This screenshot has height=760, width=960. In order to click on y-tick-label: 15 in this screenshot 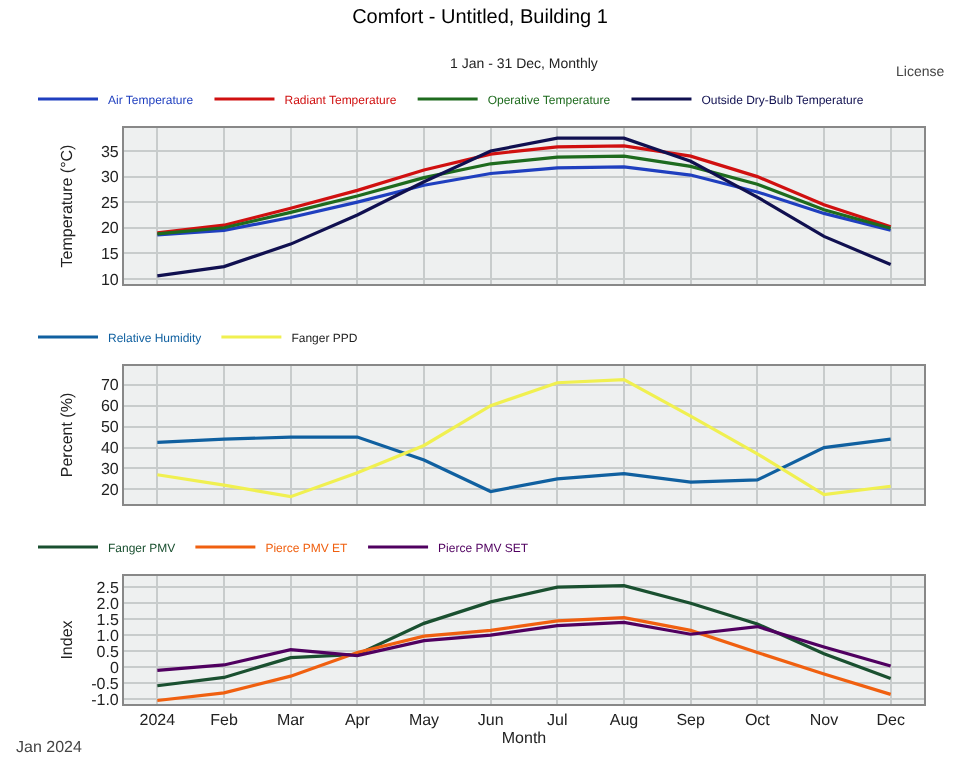, I will do `click(110, 253)`.